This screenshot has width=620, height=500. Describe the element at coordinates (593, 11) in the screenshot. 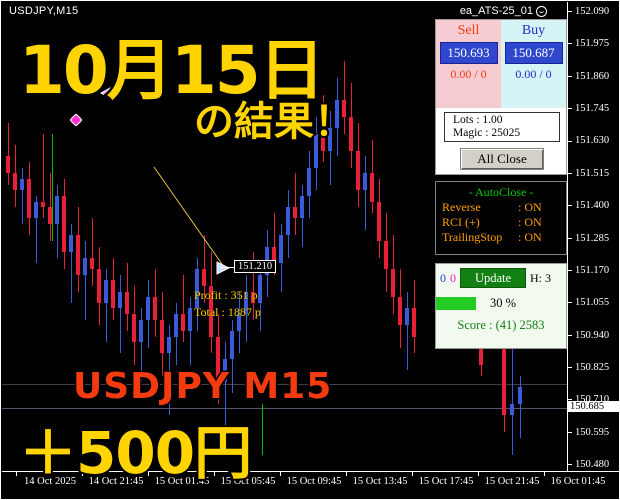

I see `price-tick: 152.090` at that location.